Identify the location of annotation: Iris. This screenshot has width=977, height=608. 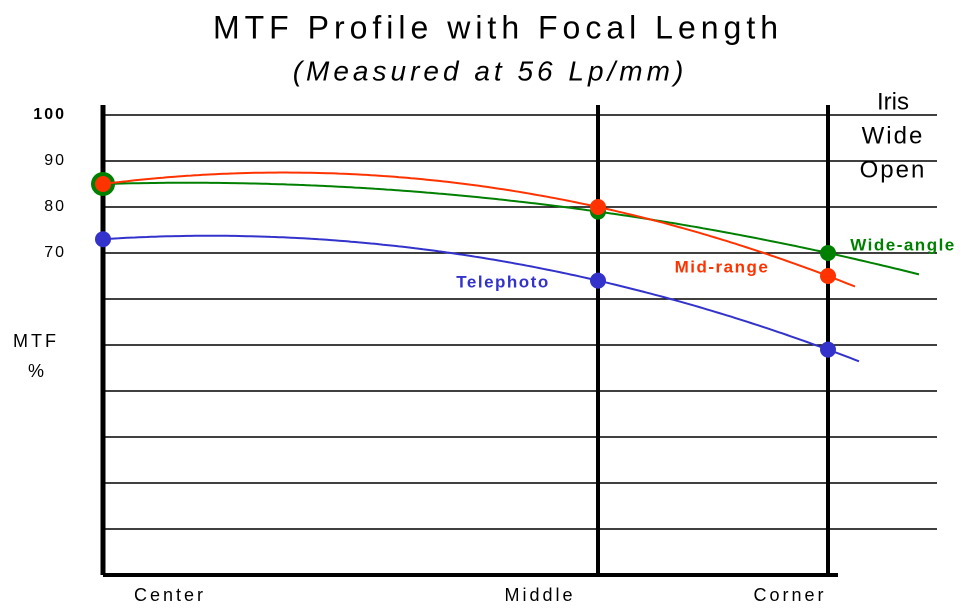
(893, 101).